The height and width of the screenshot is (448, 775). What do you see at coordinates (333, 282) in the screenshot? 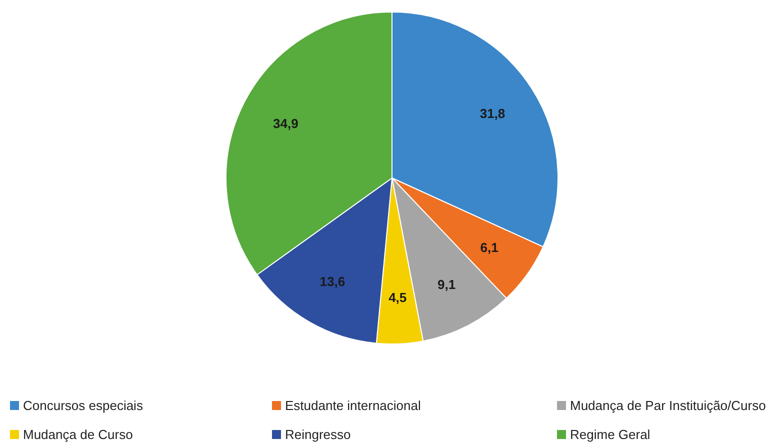
I see `data-label: 13,6` at bounding box center [333, 282].